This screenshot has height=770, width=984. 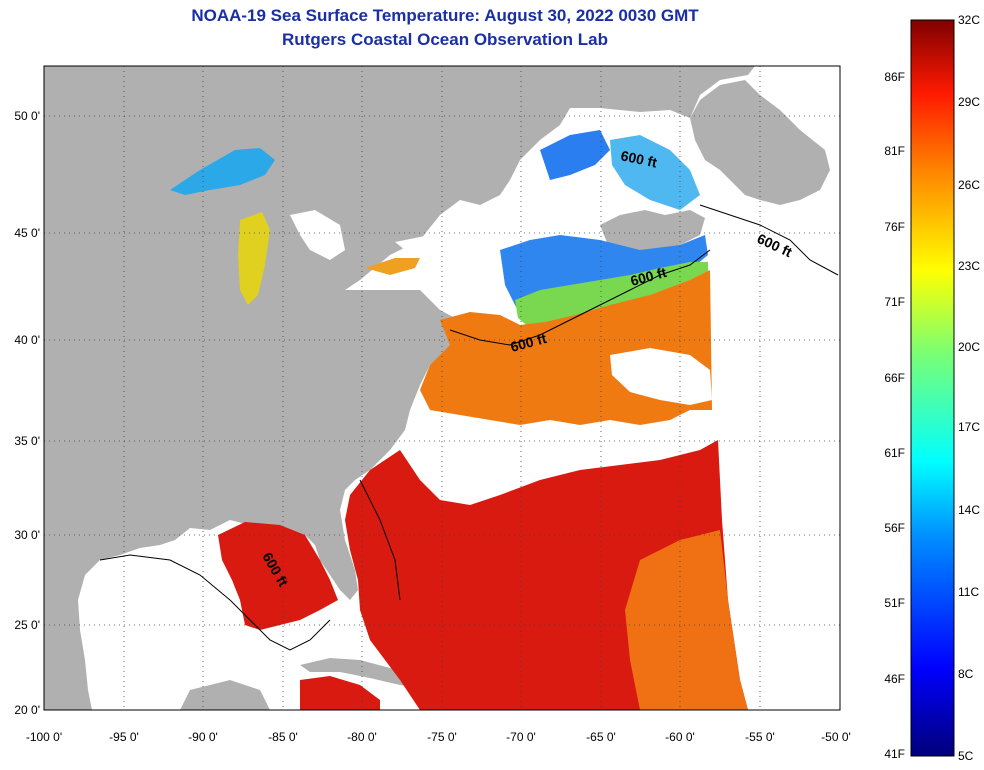 What do you see at coordinates (340, 693) in the screenshot?
I see `sst-caribbean-warm` at bounding box center [340, 693].